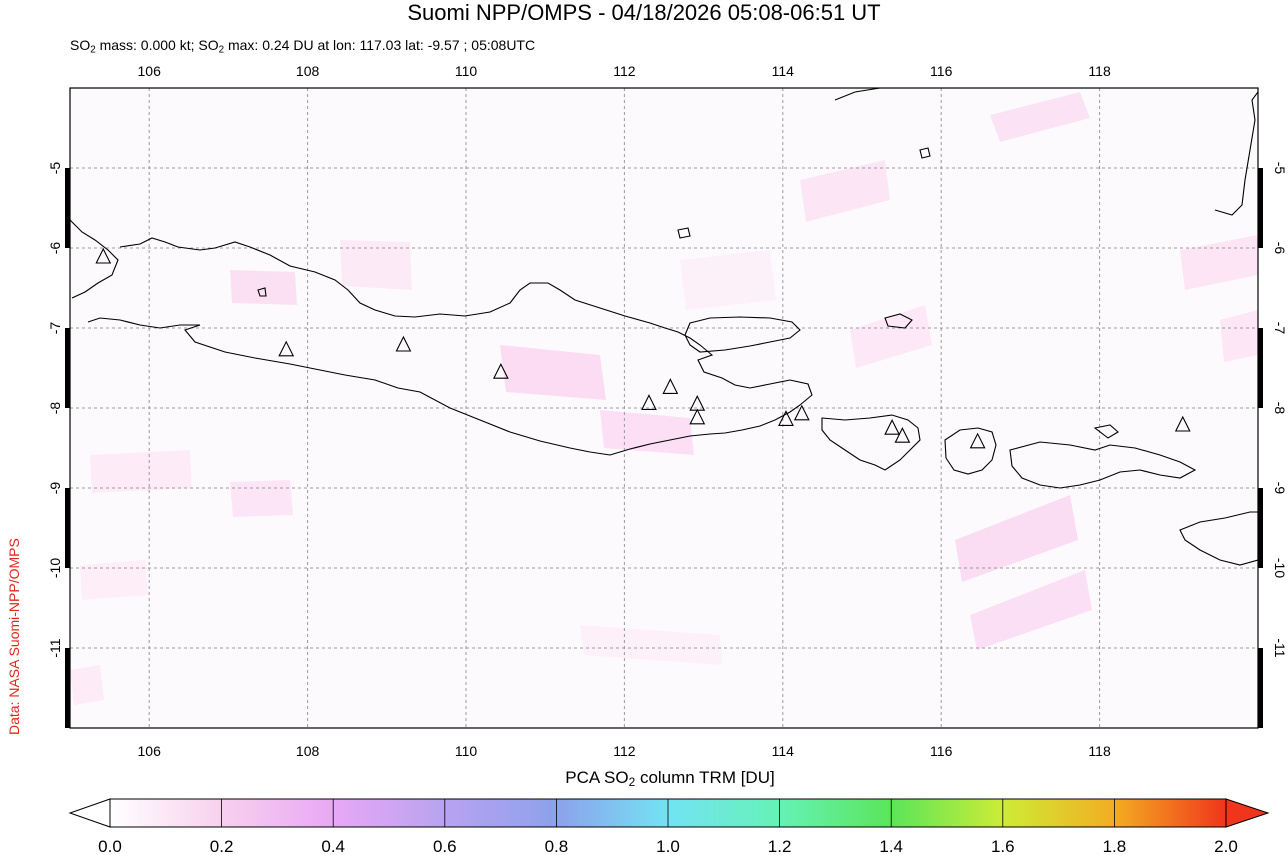  What do you see at coordinates (742, 334) in the screenshot?
I see `coast-madura` at bounding box center [742, 334].